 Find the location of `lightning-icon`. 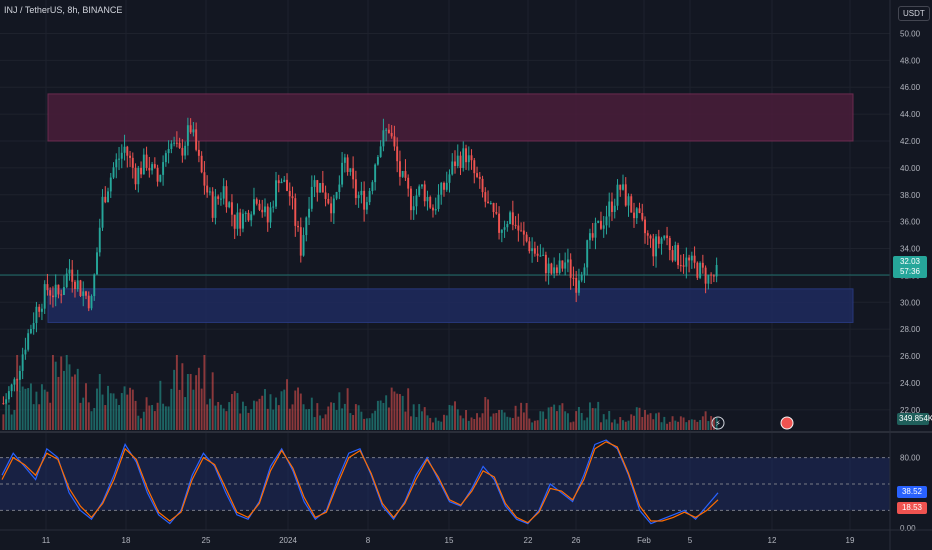

lightning-icon is located at coordinates (718, 423).